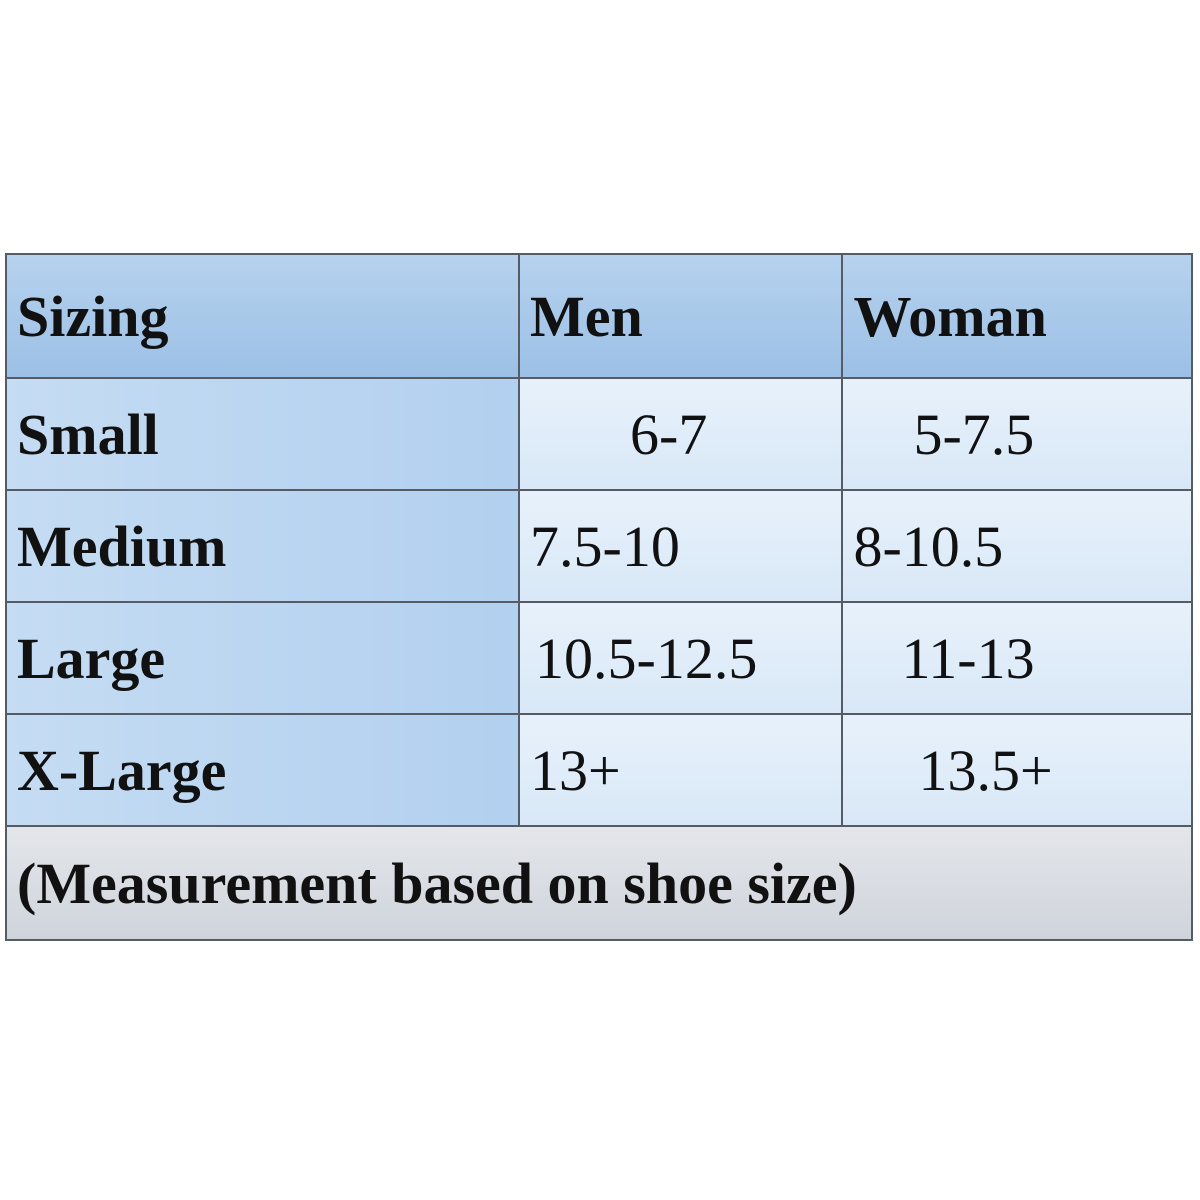 This screenshot has height=1200, width=1200. Describe the element at coordinates (681, 770) in the screenshot. I see `value-cell: 13+` at that location.